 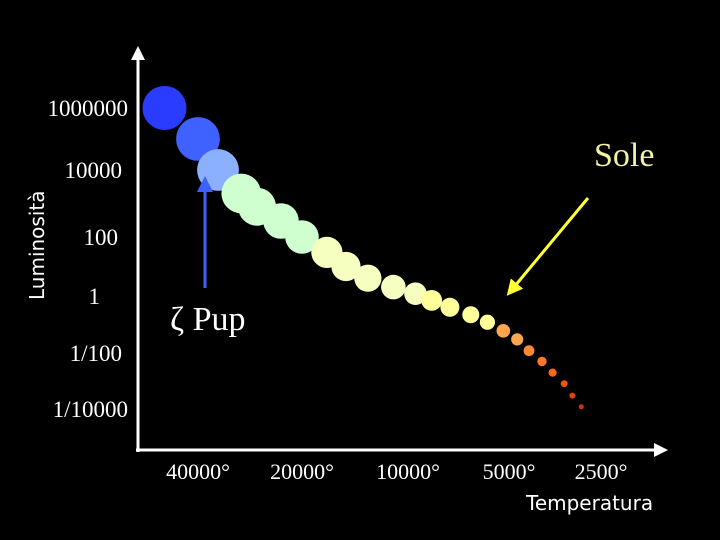 What do you see at coordinates (96, 353) in the screenshot?
I see `y-tick-label: 1/100` at bounding box center [96, 353].